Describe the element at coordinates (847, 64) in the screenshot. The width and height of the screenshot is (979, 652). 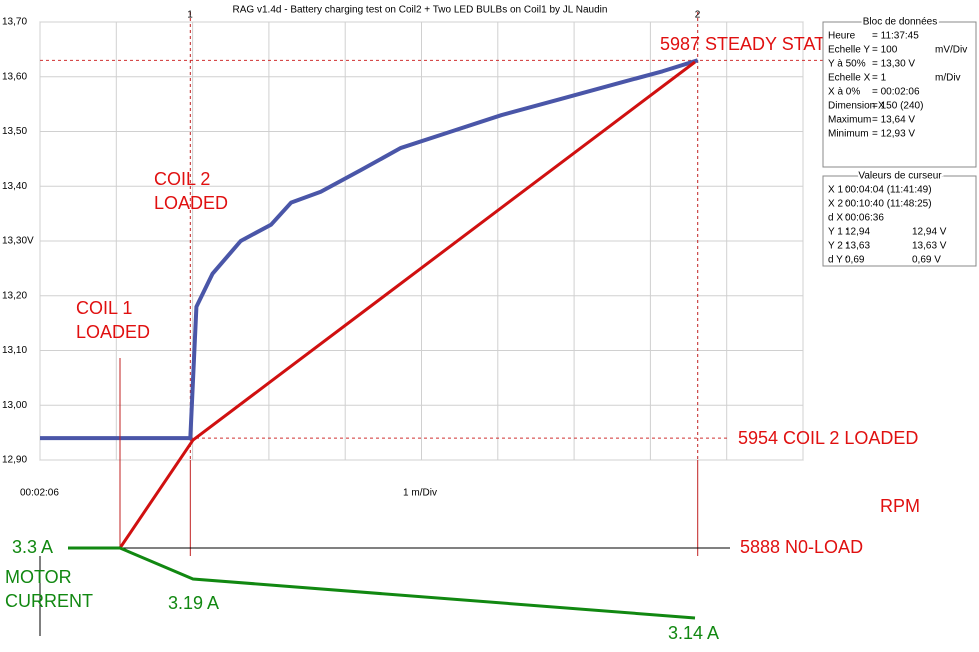
I see `panel-cell: Y à 50%` at that location.